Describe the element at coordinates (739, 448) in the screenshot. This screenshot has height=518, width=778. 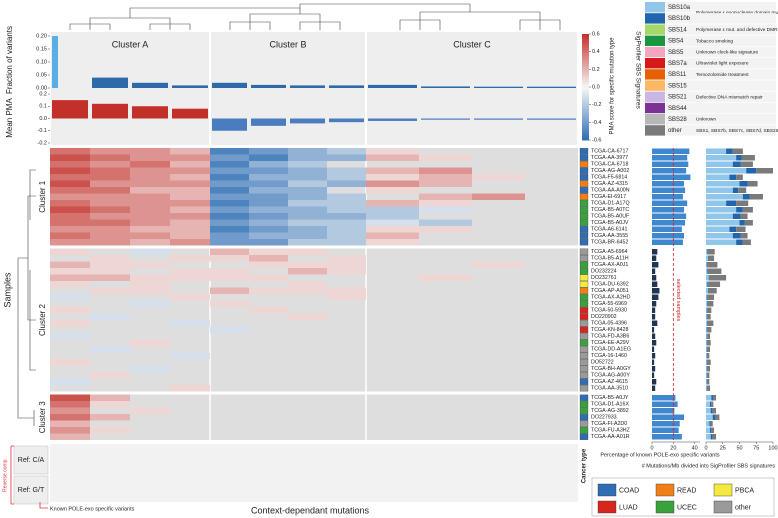
I see `x-tick-label: 50` at that location.